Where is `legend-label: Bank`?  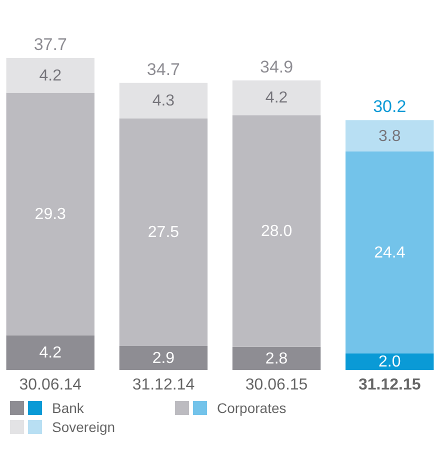 legend-label: Bank is located at coordinates (68, 408).